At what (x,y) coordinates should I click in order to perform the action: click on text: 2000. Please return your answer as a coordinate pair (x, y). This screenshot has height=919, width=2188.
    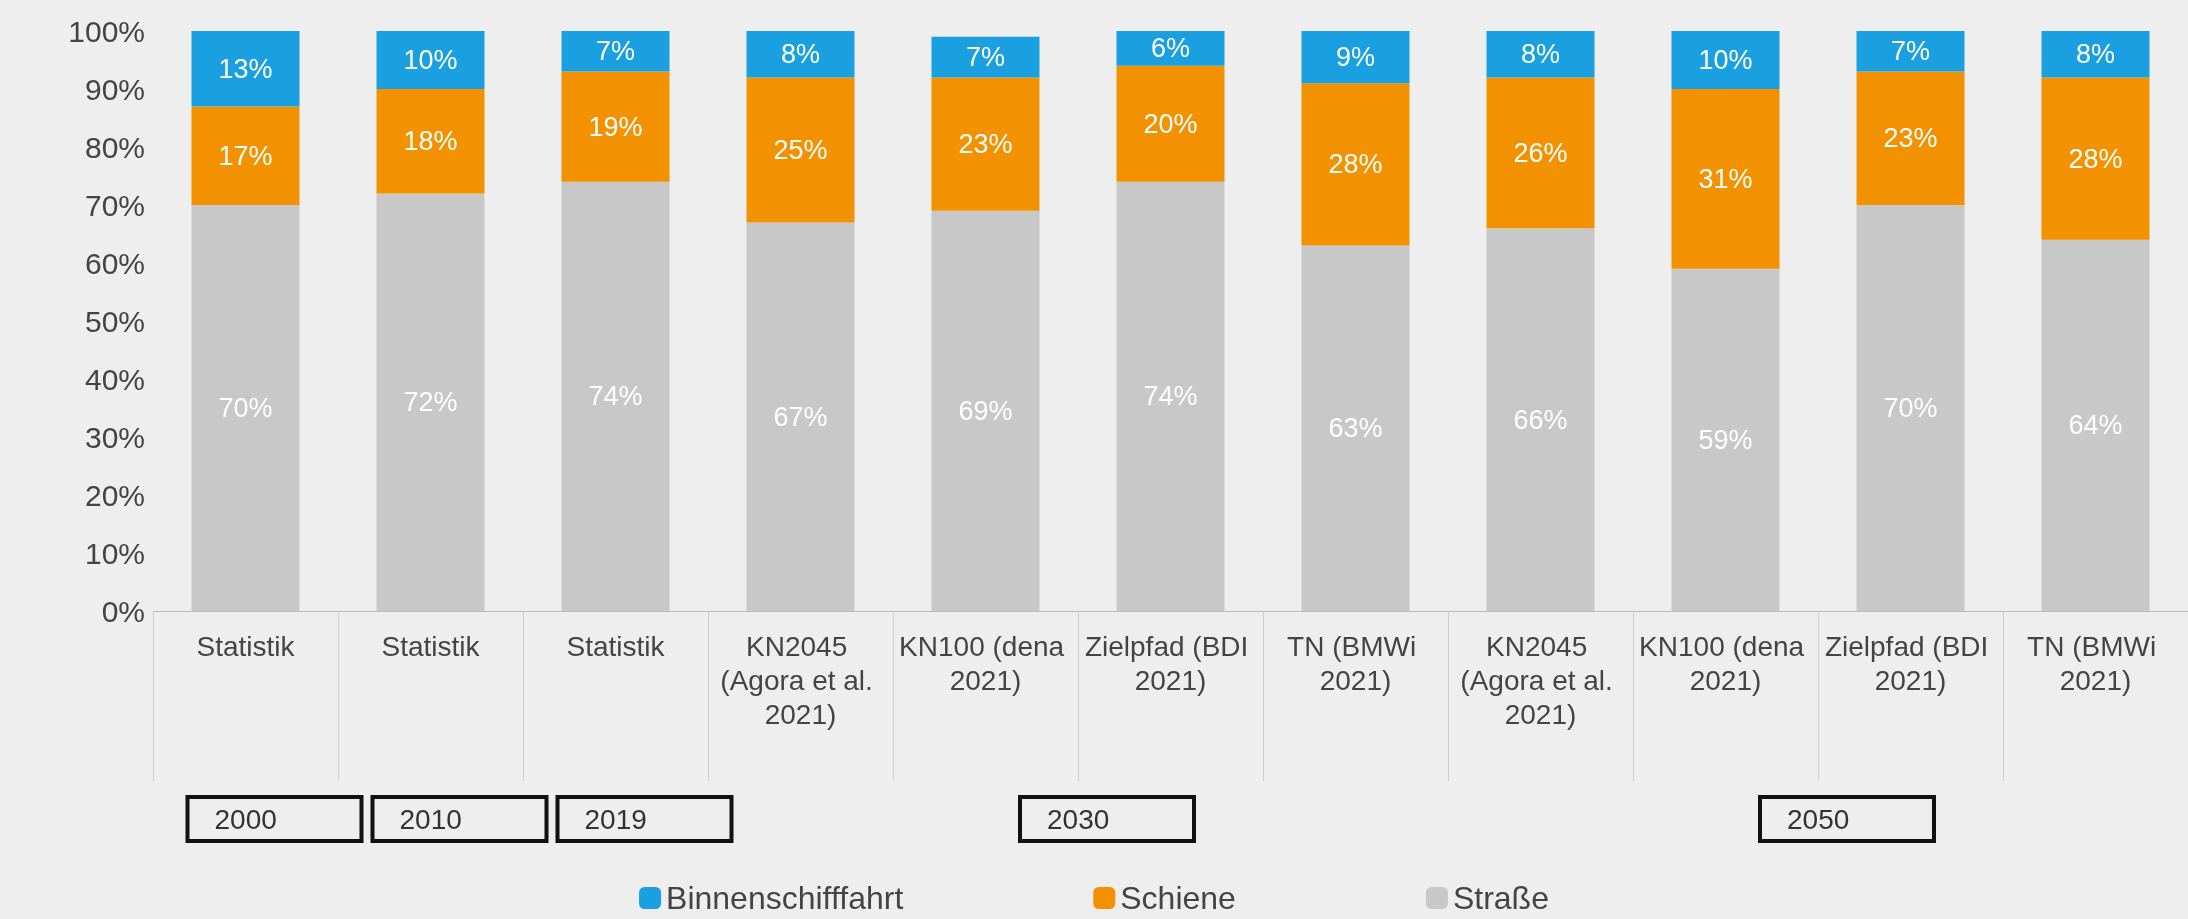
    Looking at the image, I should click on (245, 819).